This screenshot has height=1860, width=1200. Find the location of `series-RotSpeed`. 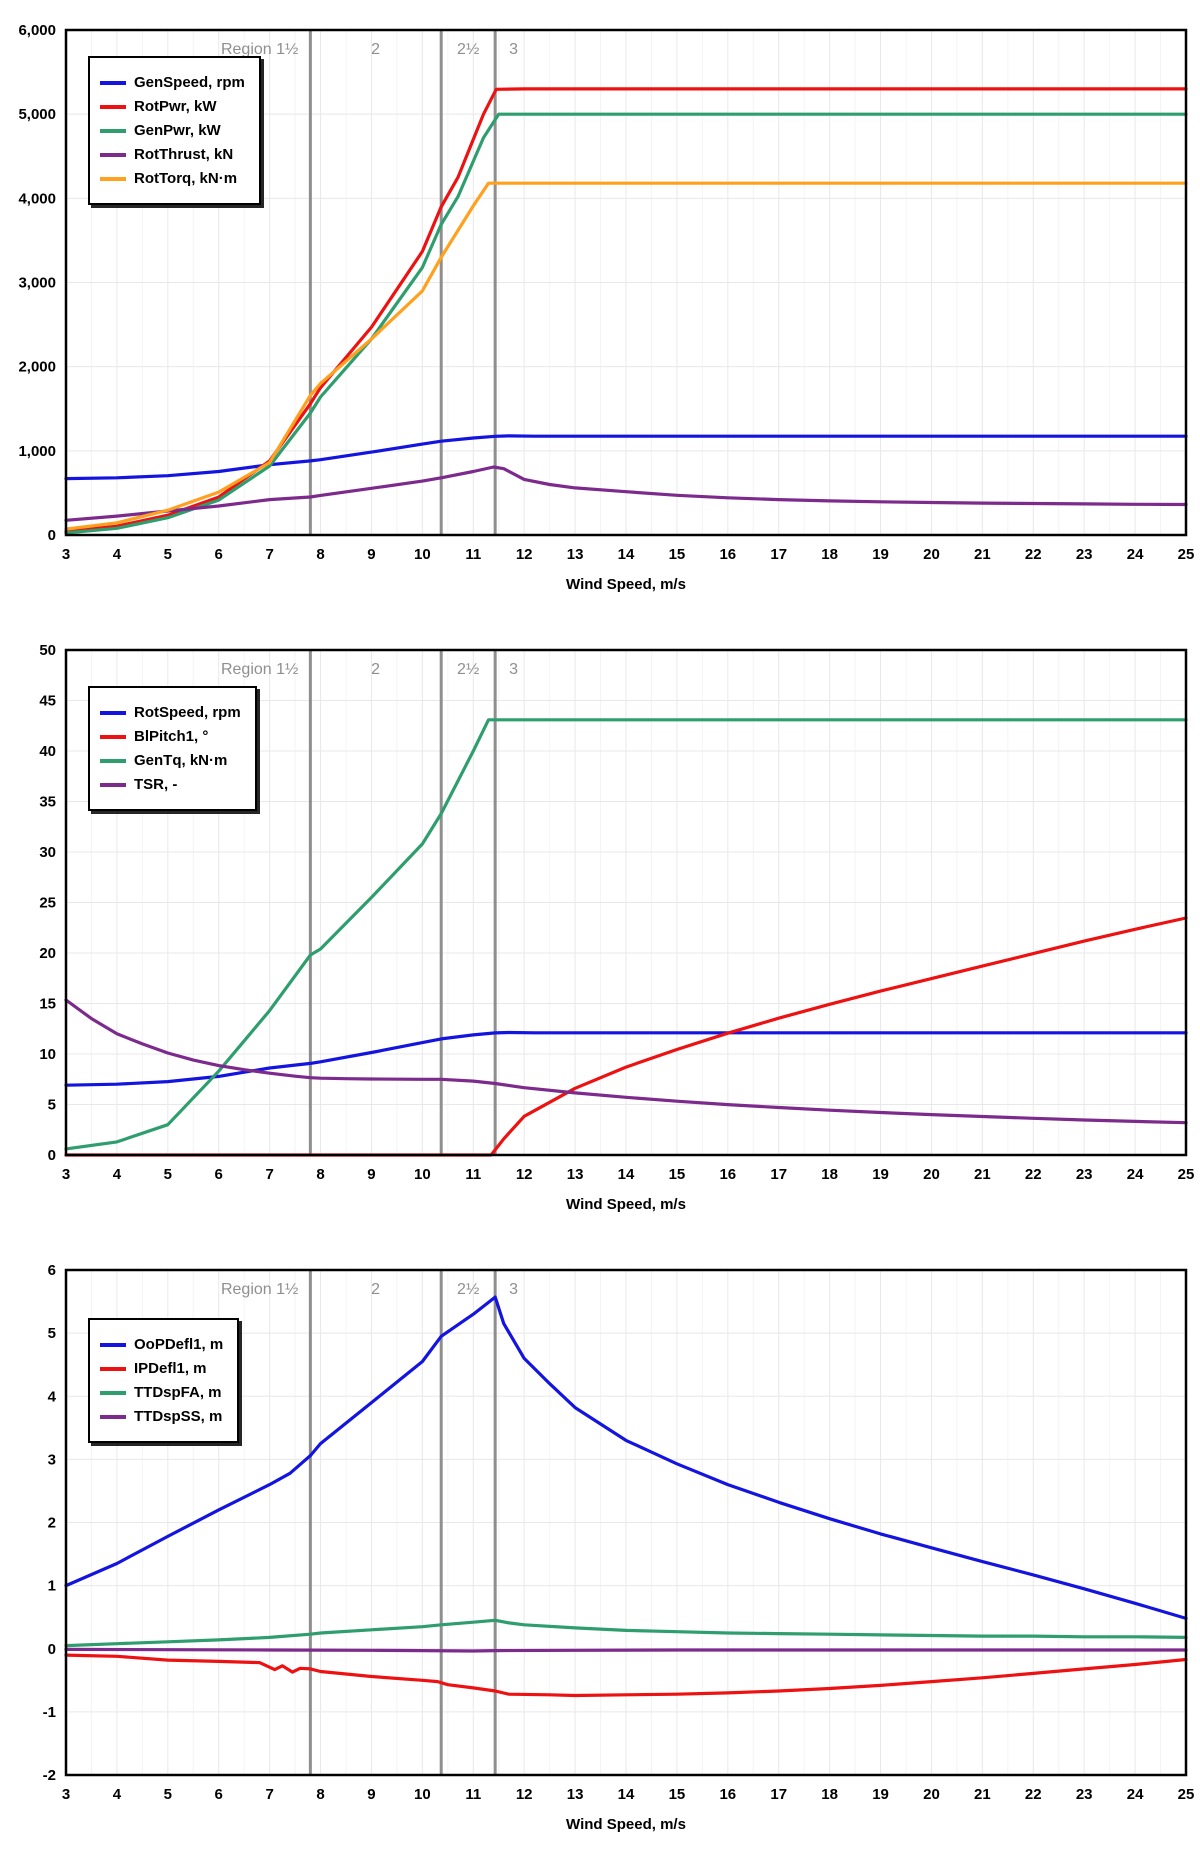

series-RotSpeed is located at coordinates (626, 1058).